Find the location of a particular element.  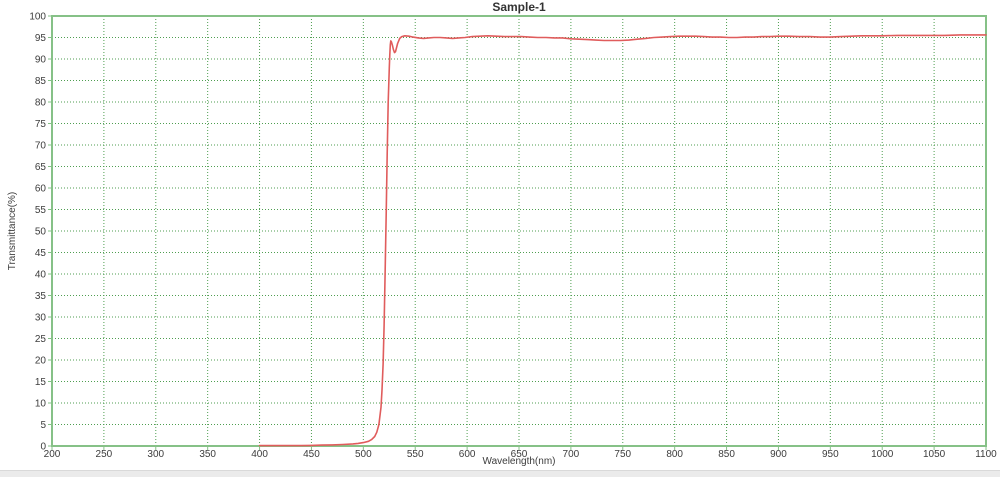

x-tick-label: 600 is located at coordinates (467, 454).